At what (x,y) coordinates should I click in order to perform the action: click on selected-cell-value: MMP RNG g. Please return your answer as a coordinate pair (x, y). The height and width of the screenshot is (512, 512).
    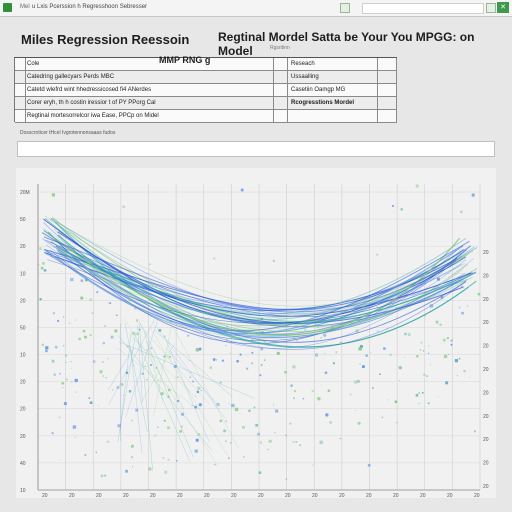
    Looking at the image, I should click on (185, 60).